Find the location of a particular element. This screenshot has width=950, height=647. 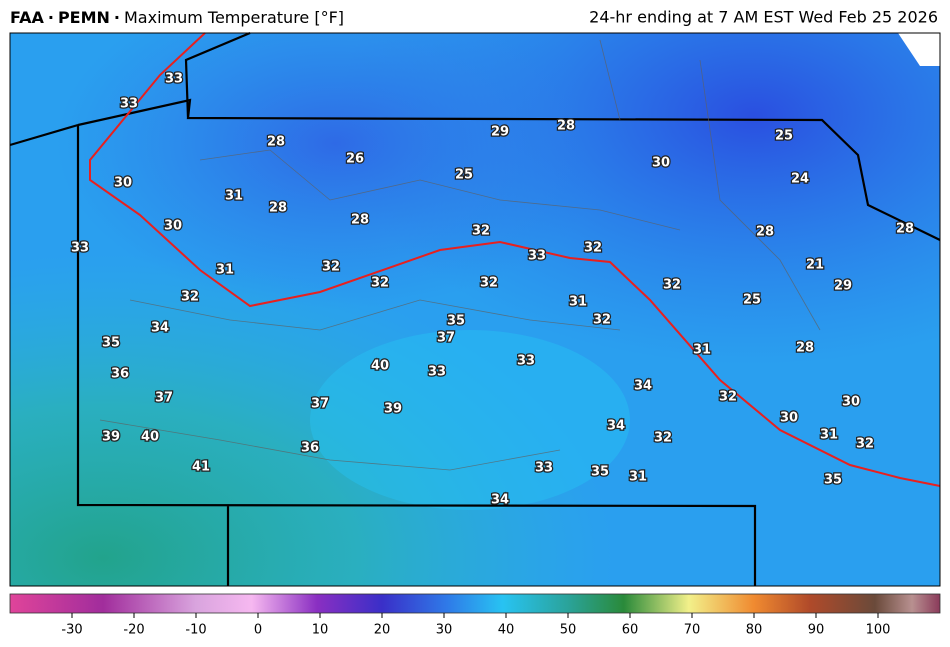

colorbar-tick-label: -10 is located at coordinates (195, 630).